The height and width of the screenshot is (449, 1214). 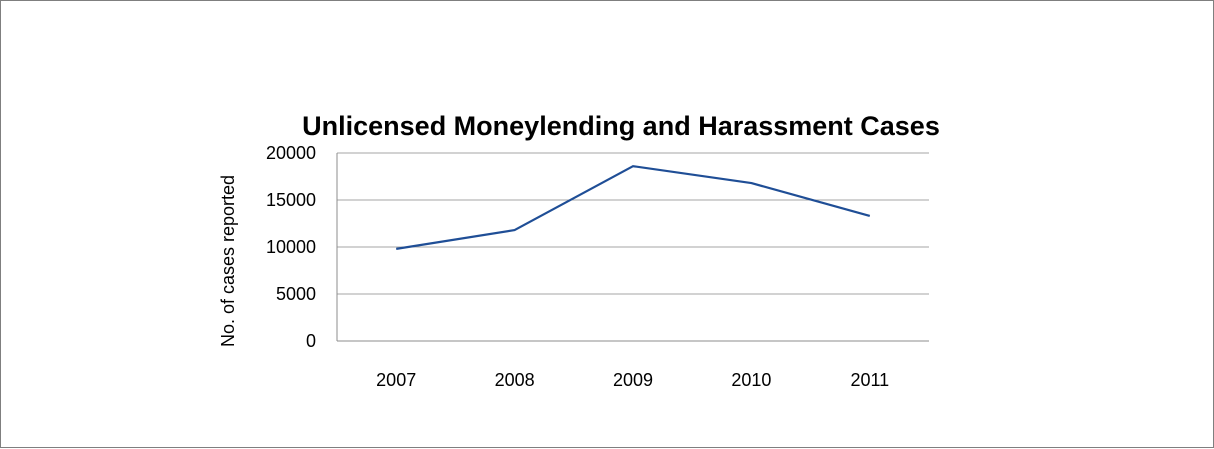 What do you see at coordinates (751, 380) in the screenshot?
I see `x-tick-label: 2010` at bounding box center [751, 380].